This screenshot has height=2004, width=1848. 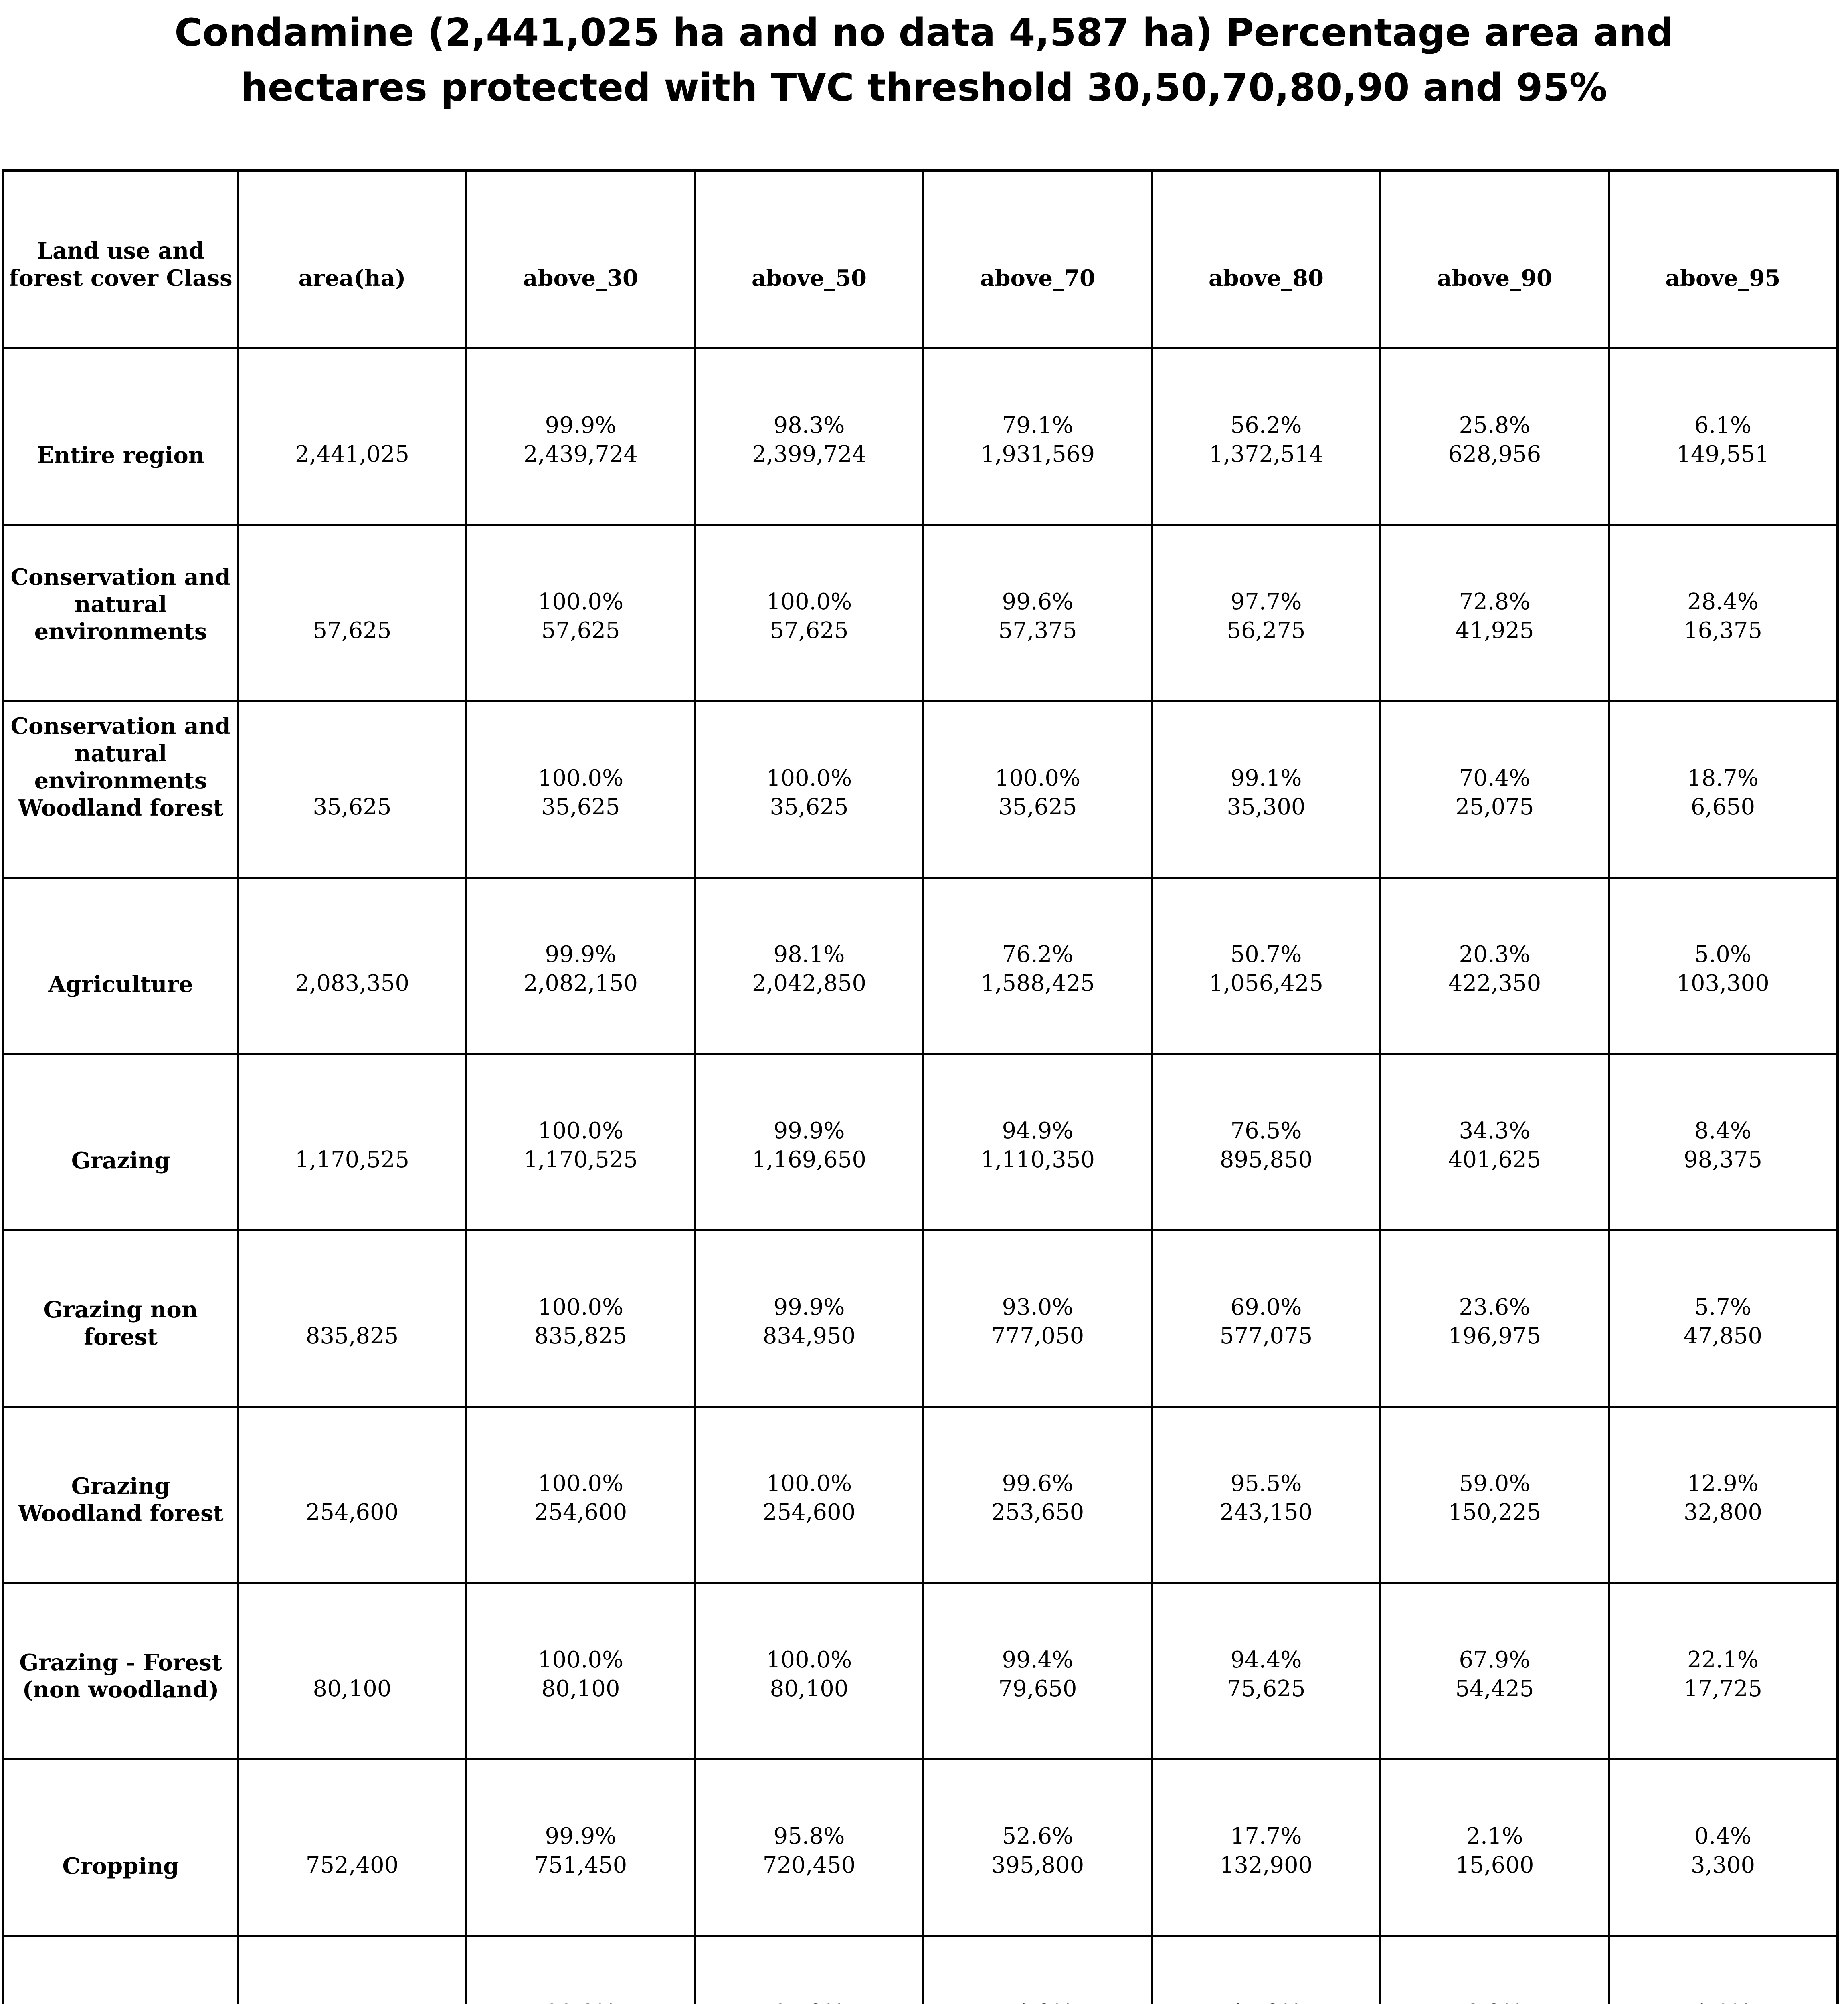 What do you see at coordinates (809, 1512) in the screenshot?
I see `hectares-value: 254,600` at bounding box center [809, 1512].